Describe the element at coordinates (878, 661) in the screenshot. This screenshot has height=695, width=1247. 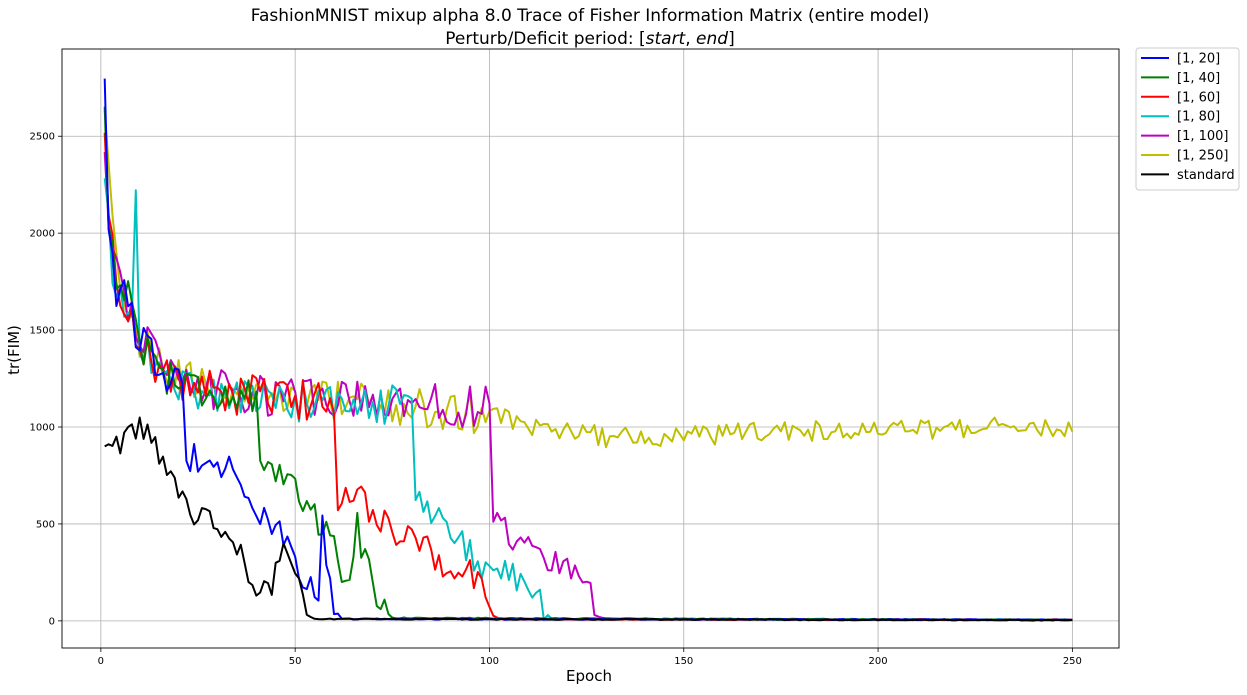
I see `x-tick-label: 200` at that location.